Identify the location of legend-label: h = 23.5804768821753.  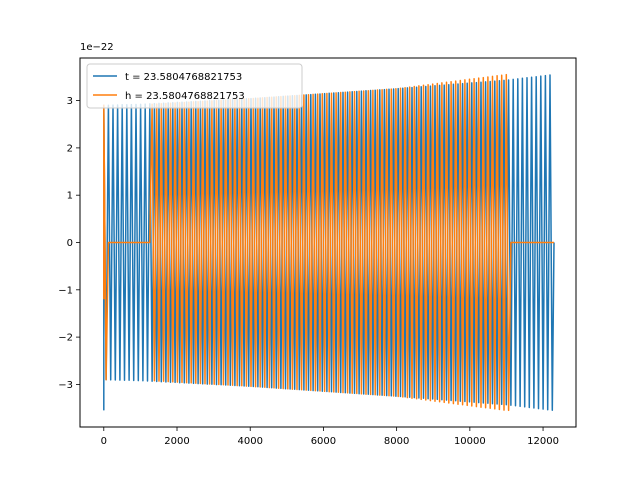
(185, 96).